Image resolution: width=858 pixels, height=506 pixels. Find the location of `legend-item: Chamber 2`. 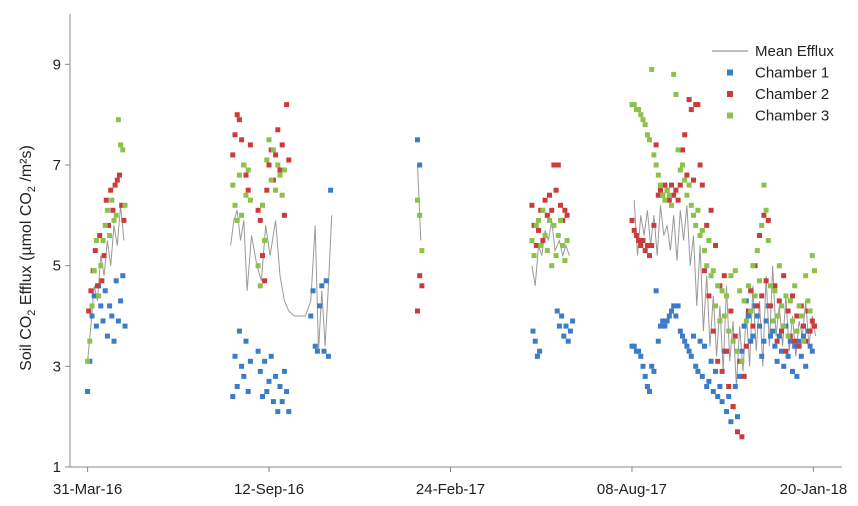

legend-item: Chamber 2 is located at coordinates (778, 94).